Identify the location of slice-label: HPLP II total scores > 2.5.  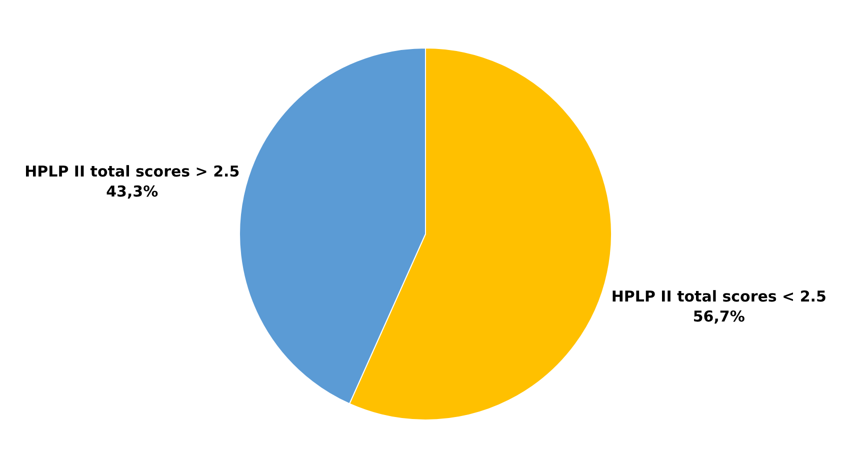
(132, 171).